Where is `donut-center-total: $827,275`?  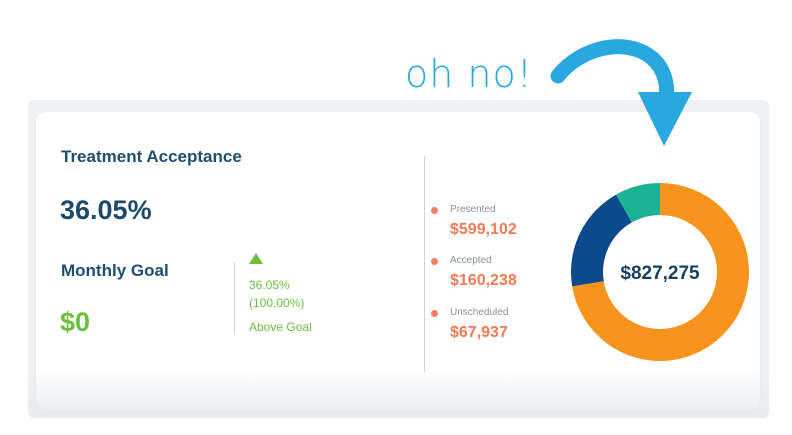
donut-center-total: $827,275 is located at coordinates (660, 273).